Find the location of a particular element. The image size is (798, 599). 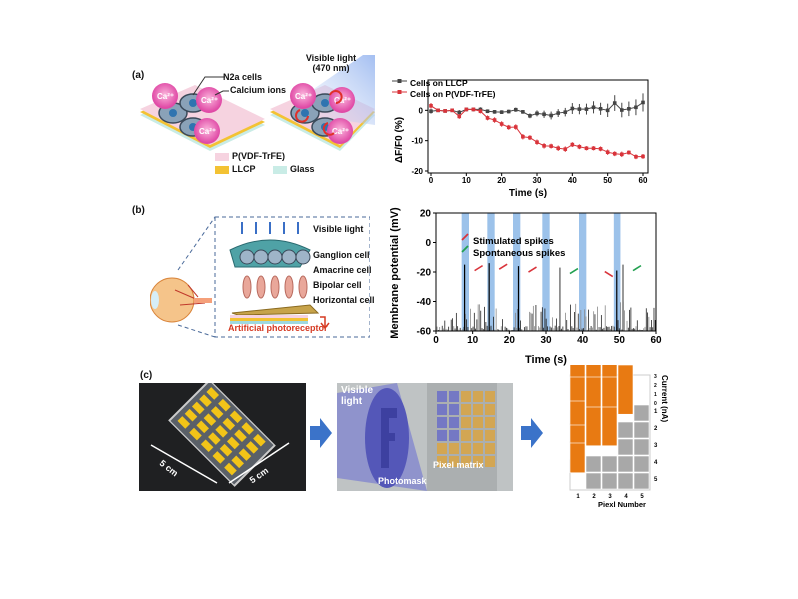

x-axis-title: Time (s) is located at coordinates (546, 360).